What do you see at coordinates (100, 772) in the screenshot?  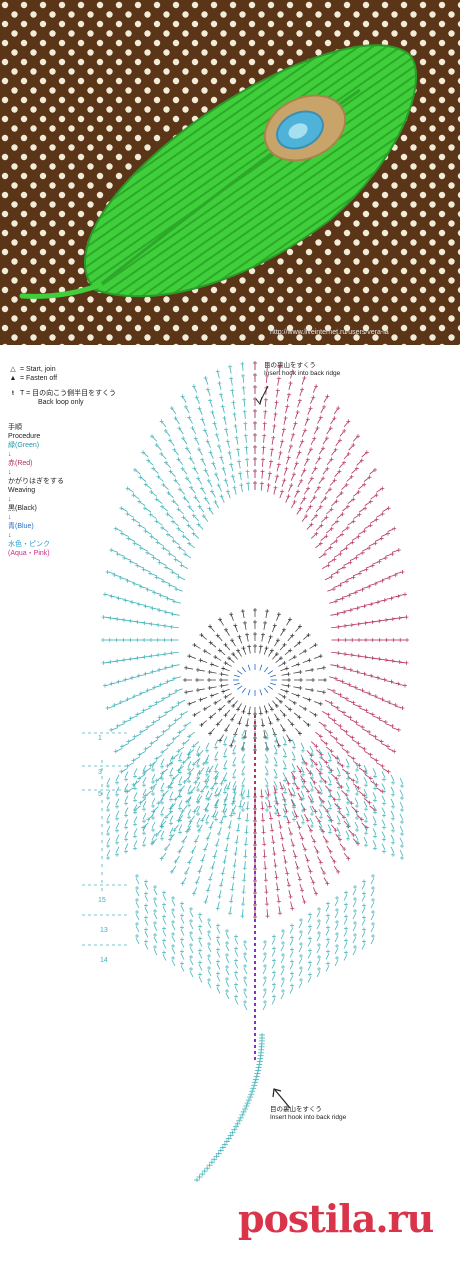 I see `row-label-3: 3` at bounding box center [100, 772].